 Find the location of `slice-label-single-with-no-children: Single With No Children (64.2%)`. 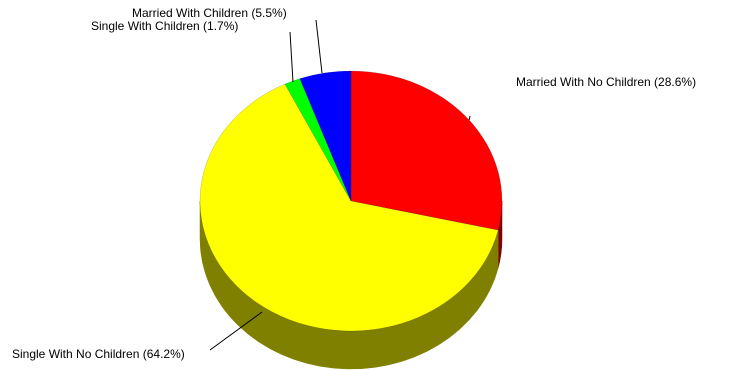

slice-label-single-with-no-children: Single With No Children (64.2%) is located at coordinates (98, 354).